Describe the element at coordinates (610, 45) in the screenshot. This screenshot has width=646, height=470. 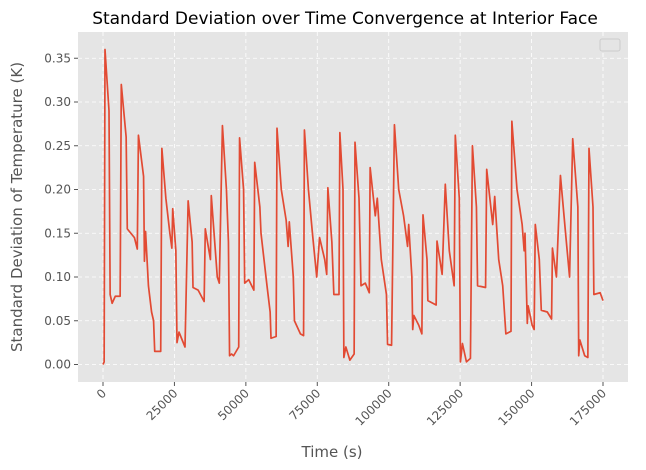
I see `legend` at that location.